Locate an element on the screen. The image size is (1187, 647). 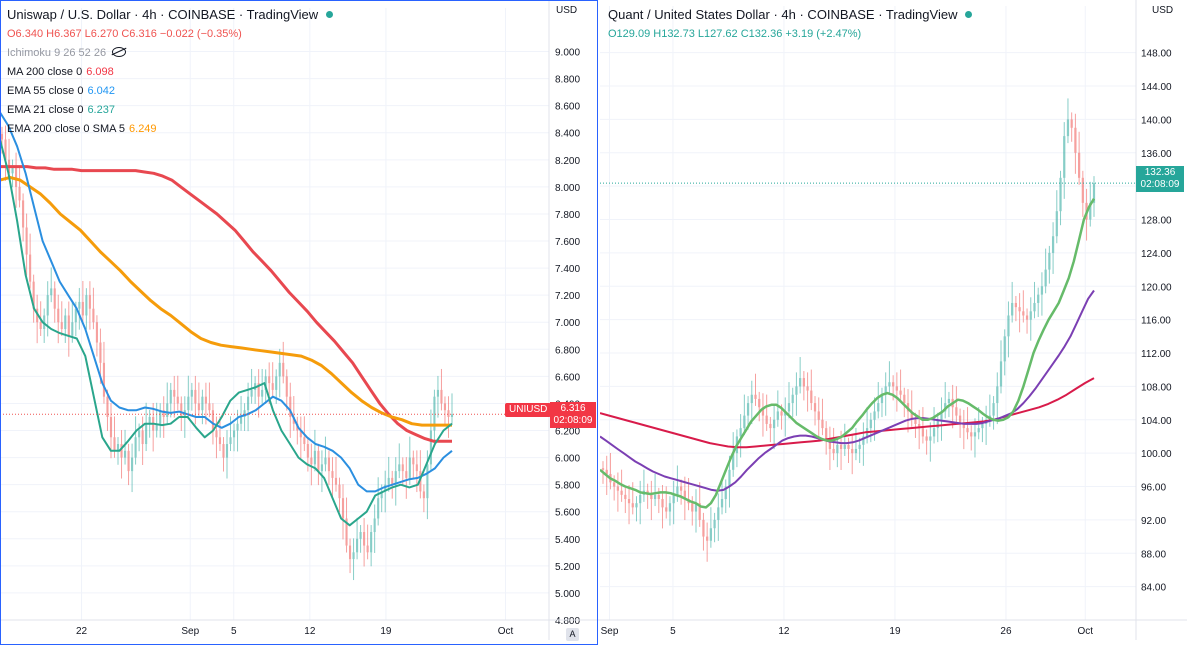
ema200-sma-line is located at coordinates (226, 301).